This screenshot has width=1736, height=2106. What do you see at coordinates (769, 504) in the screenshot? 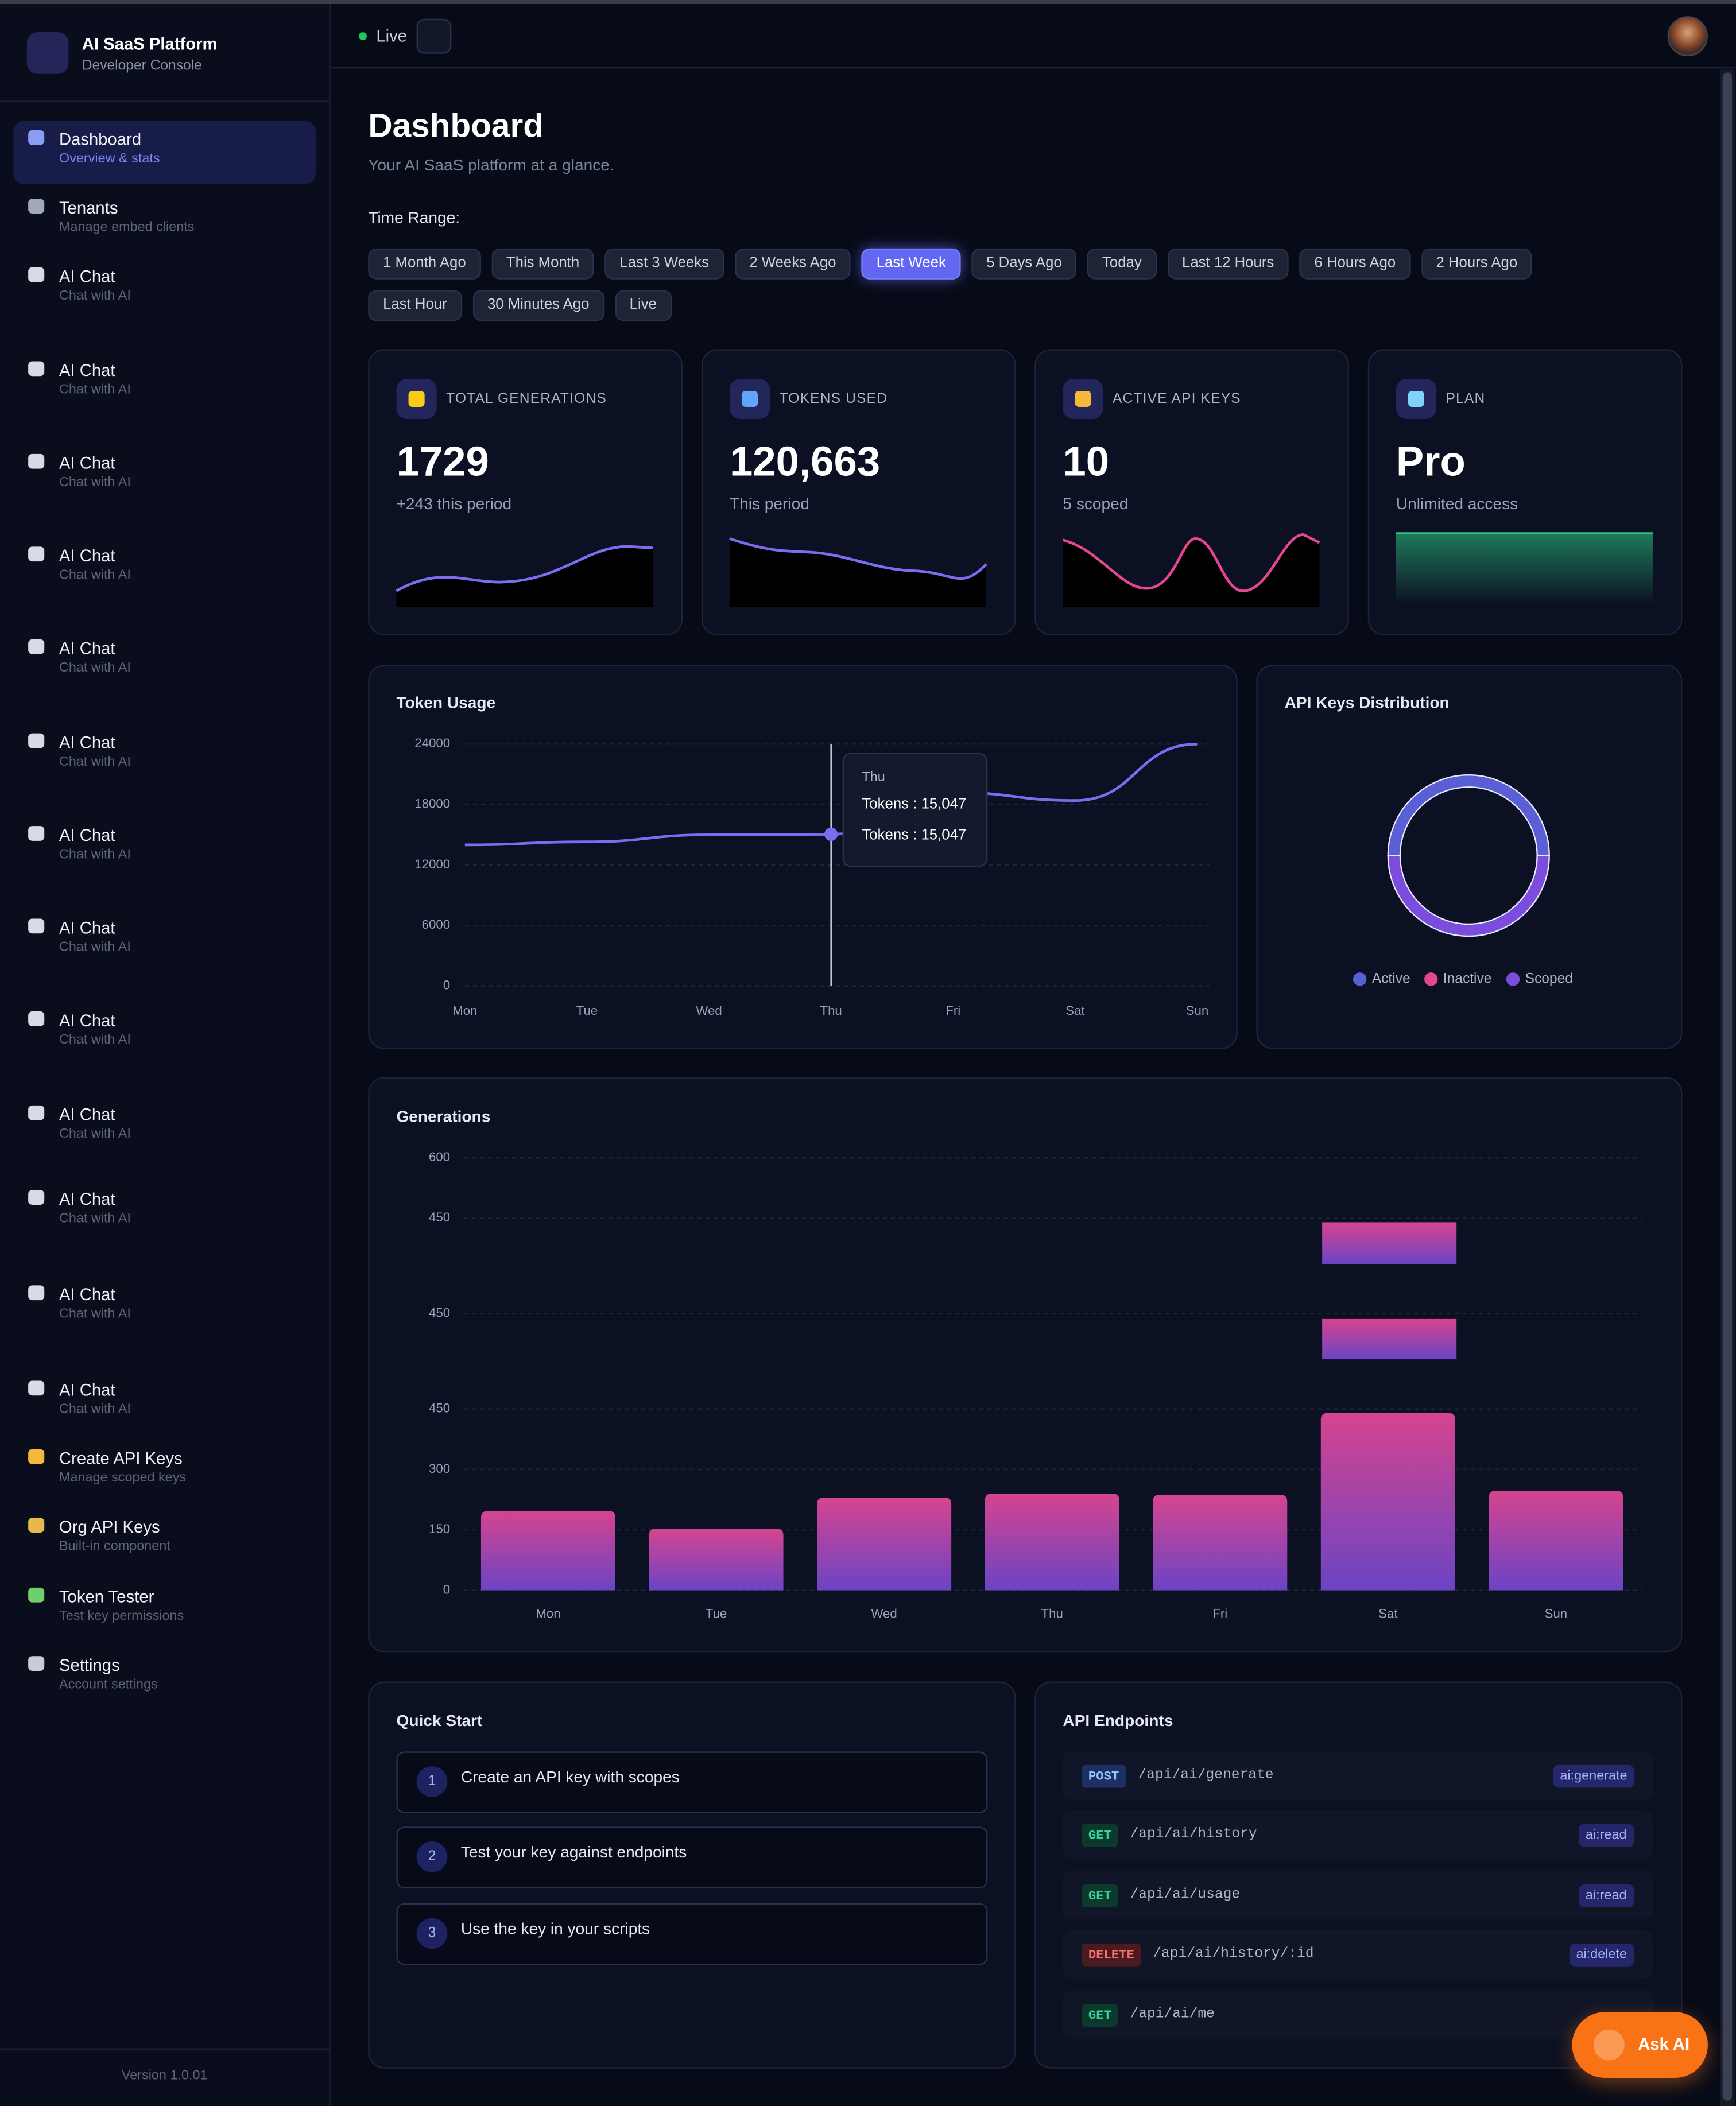
I see `stat-note: This period` at bounding box center [769, 504].